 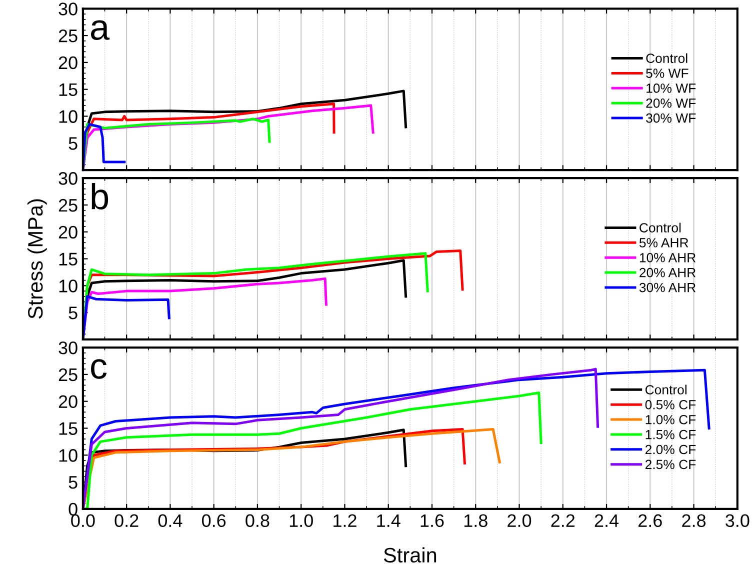 I want to click on legend-label: 5% WF, so click(x=667, y=73).